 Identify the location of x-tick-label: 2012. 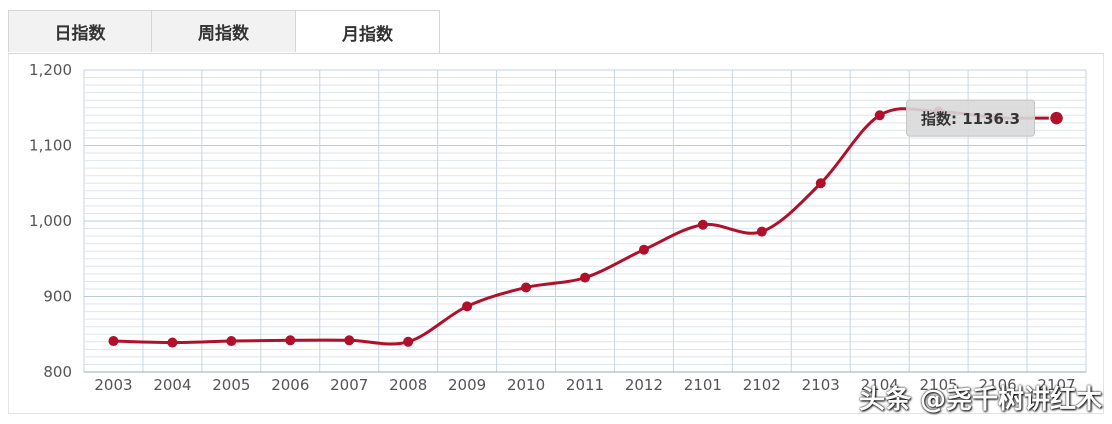
(644, 385).